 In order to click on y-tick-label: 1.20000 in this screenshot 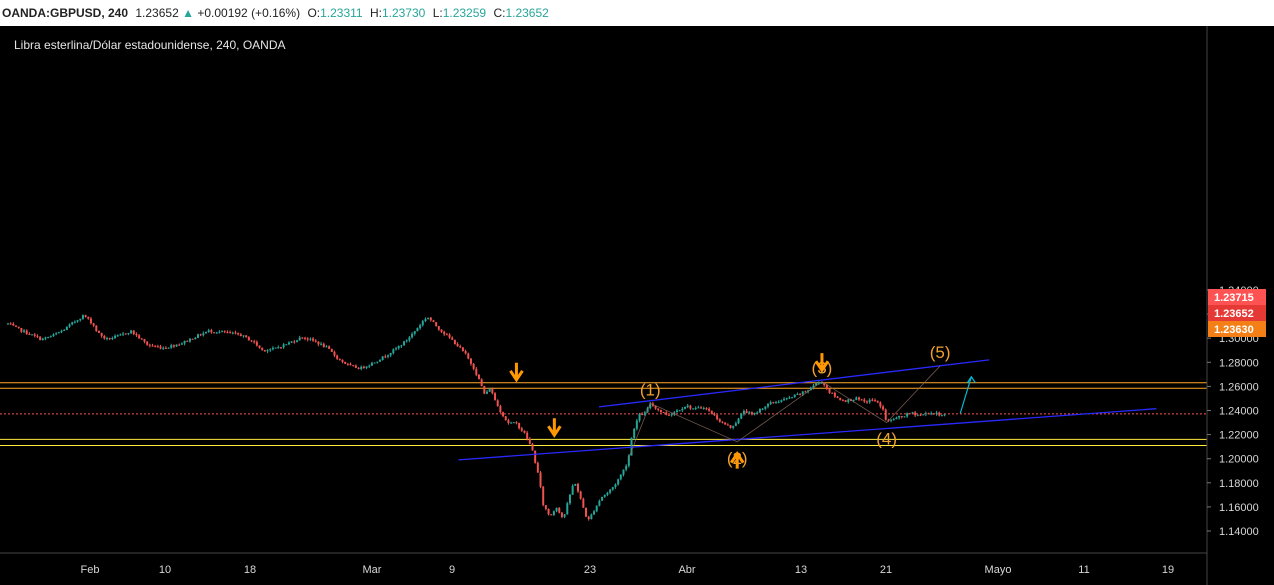, I will do `click(1239, 460)`.